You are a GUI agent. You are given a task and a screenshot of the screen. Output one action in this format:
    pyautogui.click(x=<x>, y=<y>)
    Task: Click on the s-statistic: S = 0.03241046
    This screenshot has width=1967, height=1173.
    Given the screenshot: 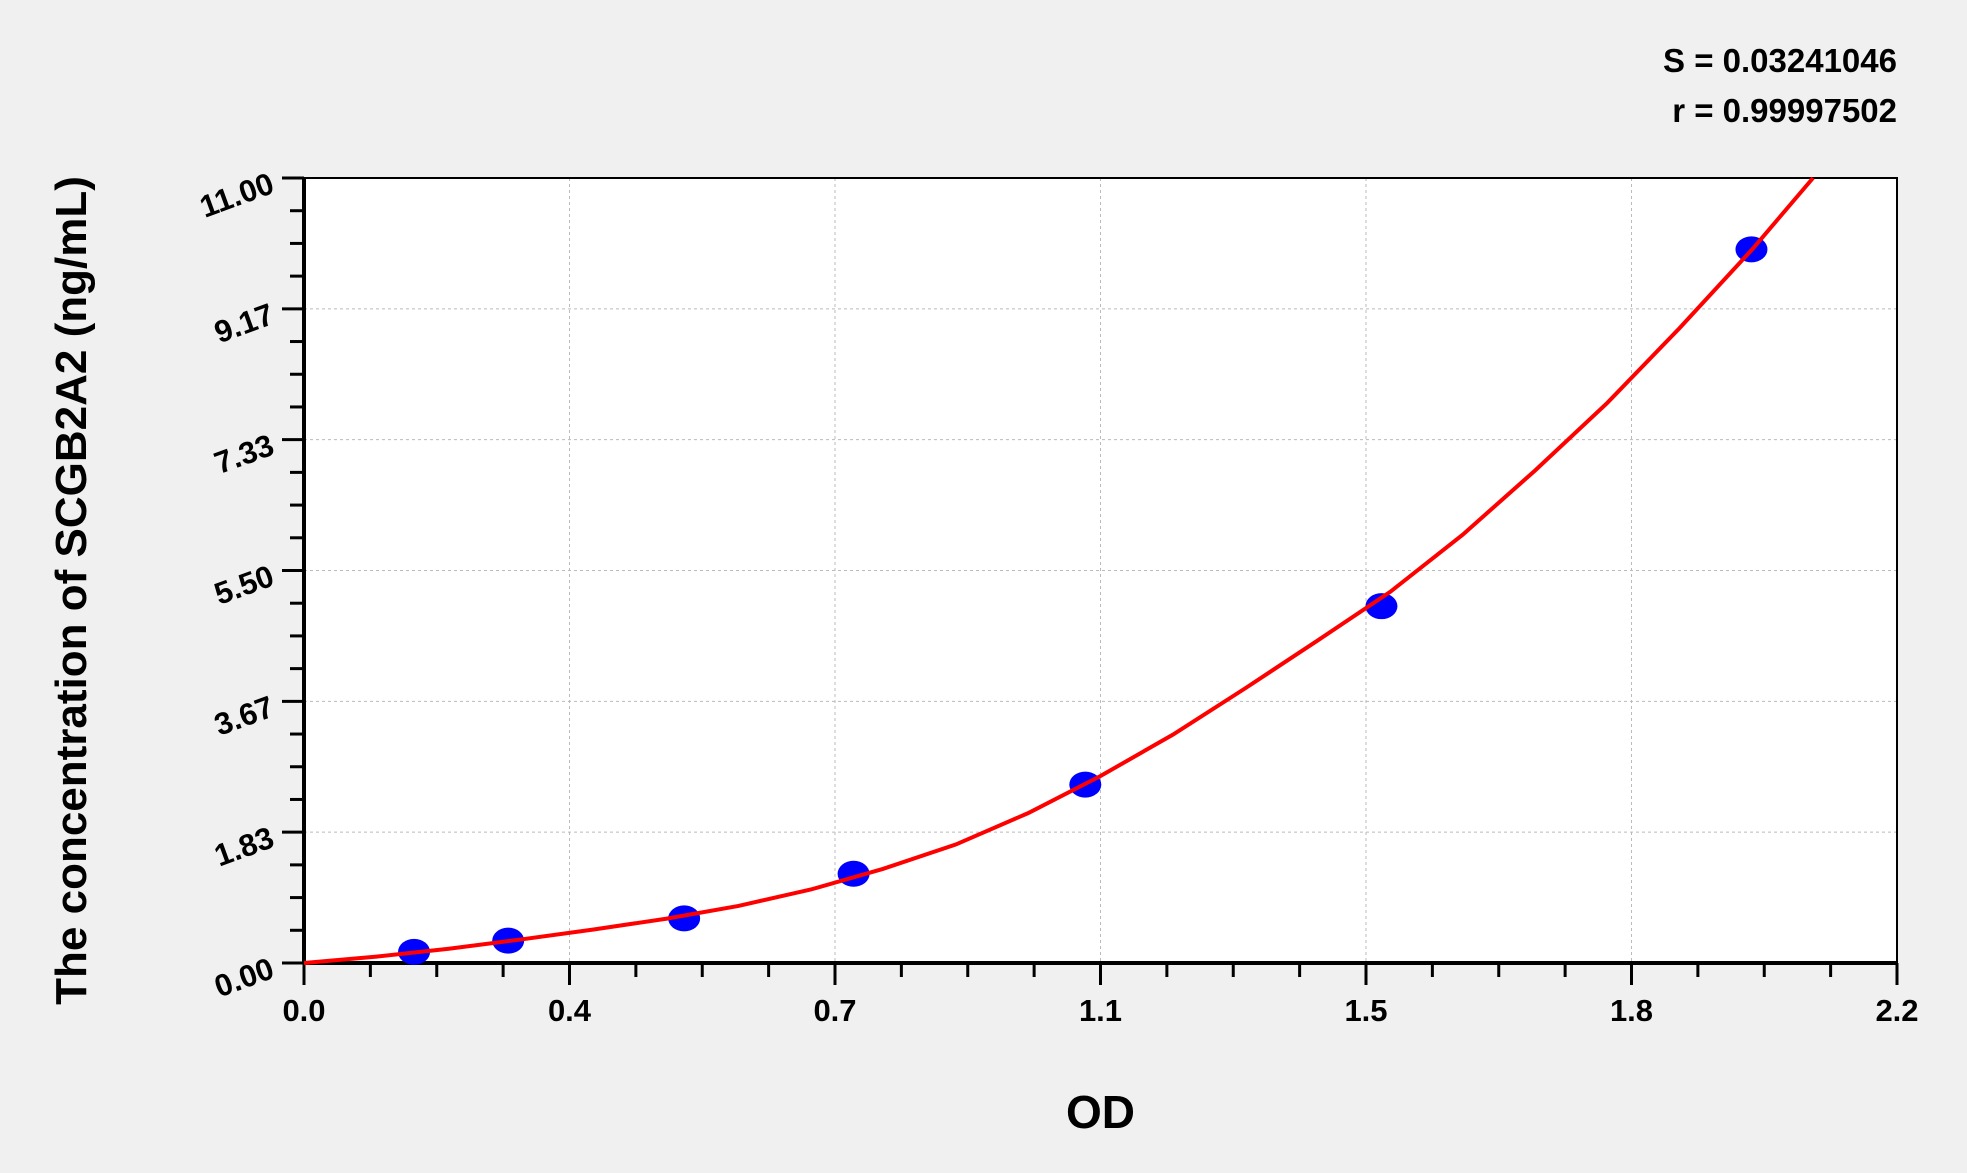 What is the action you would take?
    pyautogui.click(x=1780, y=60)
    